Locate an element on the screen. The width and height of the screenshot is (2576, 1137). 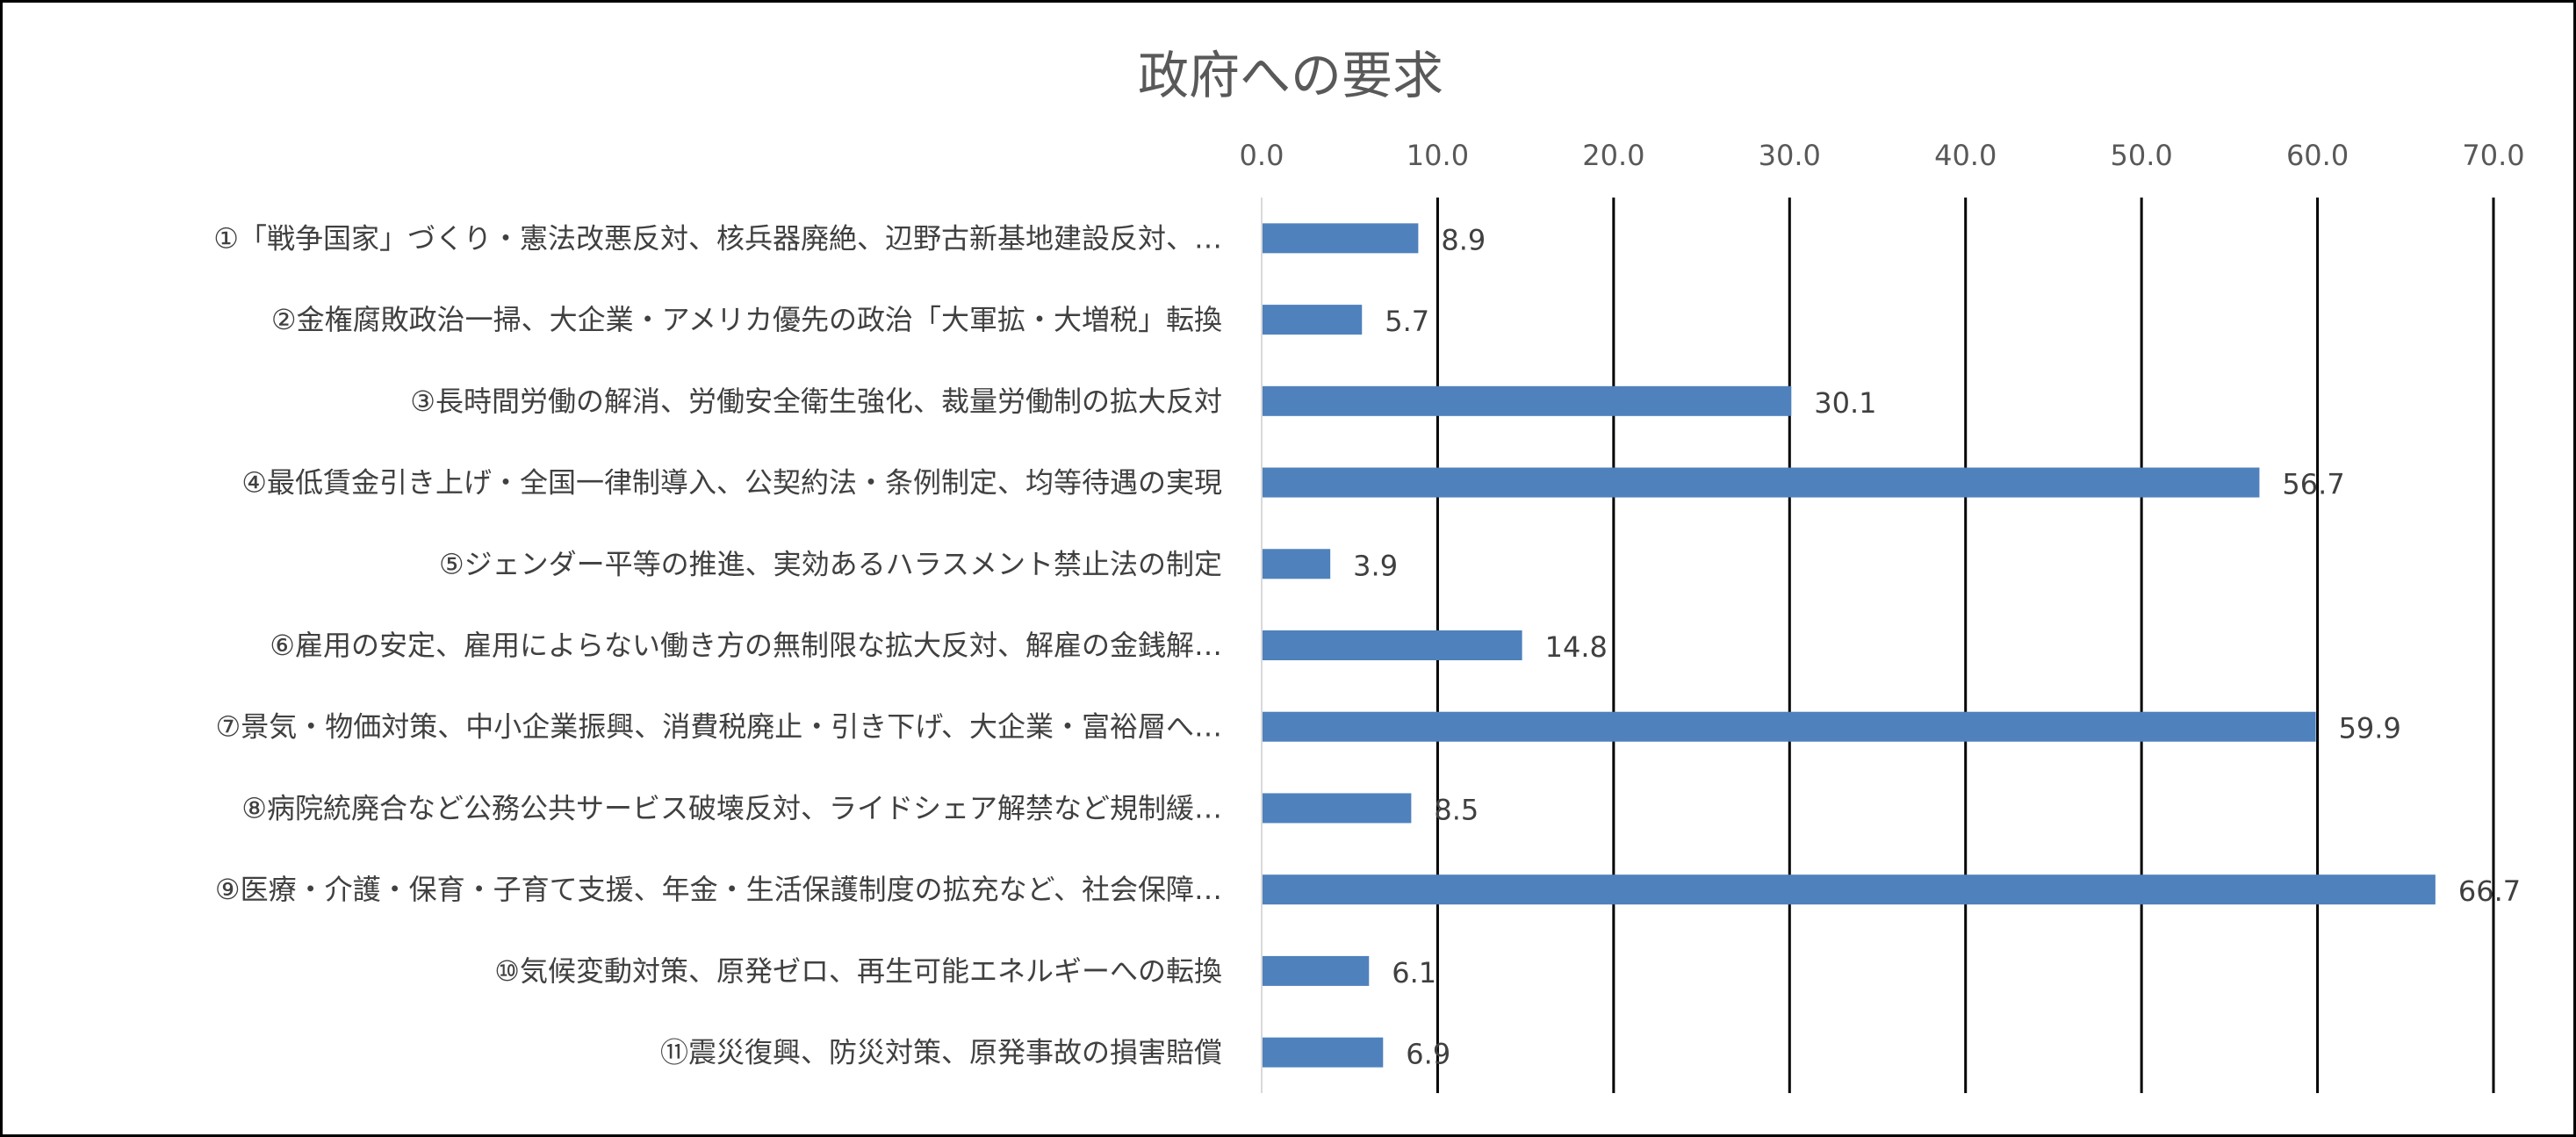
data-label: 66.7 is located at coordinates (2489, 891).